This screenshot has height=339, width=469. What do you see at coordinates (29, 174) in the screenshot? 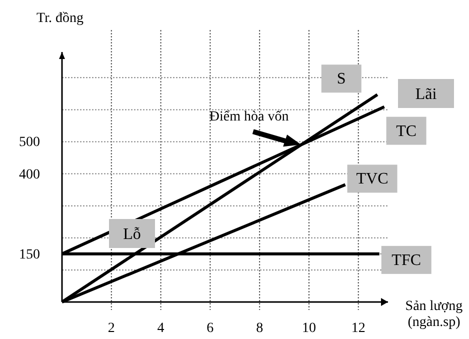
I see `y-tick-label: 400` at bounding box center [29, 174].